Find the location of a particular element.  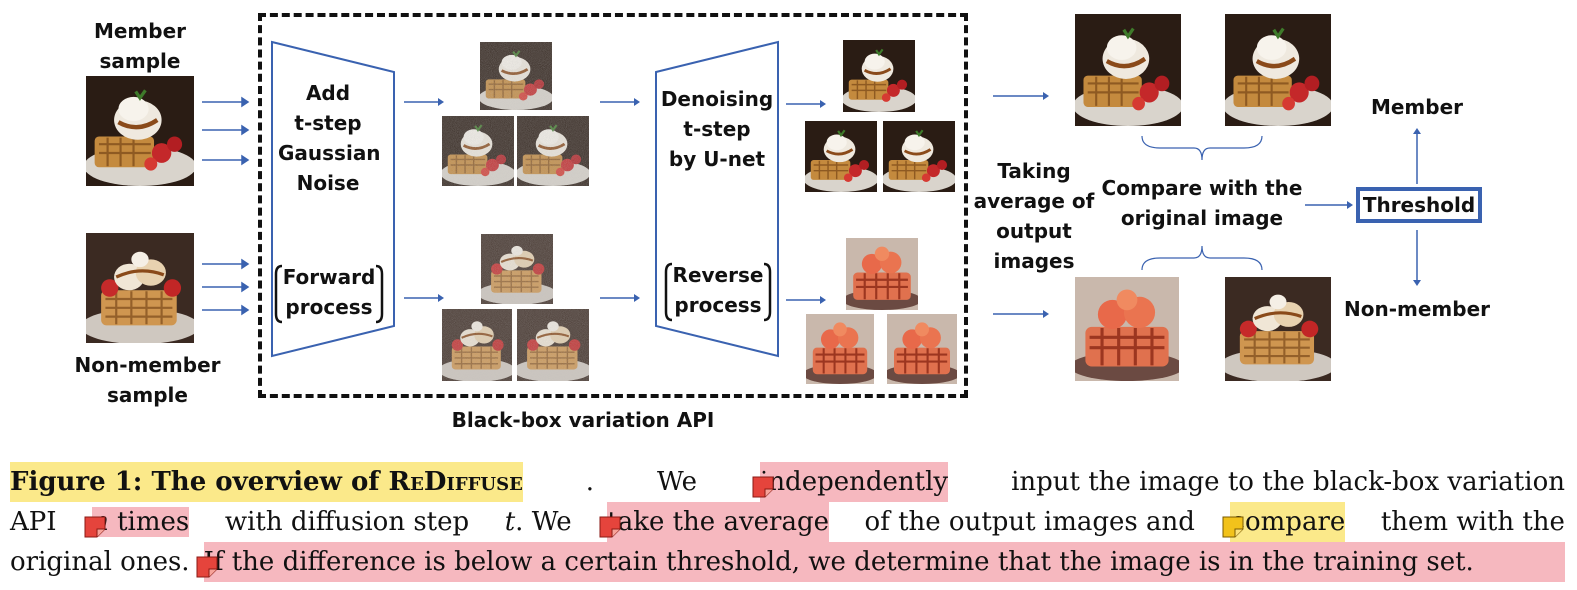

original-image-nonmember is located at coordinates (1278, 329).